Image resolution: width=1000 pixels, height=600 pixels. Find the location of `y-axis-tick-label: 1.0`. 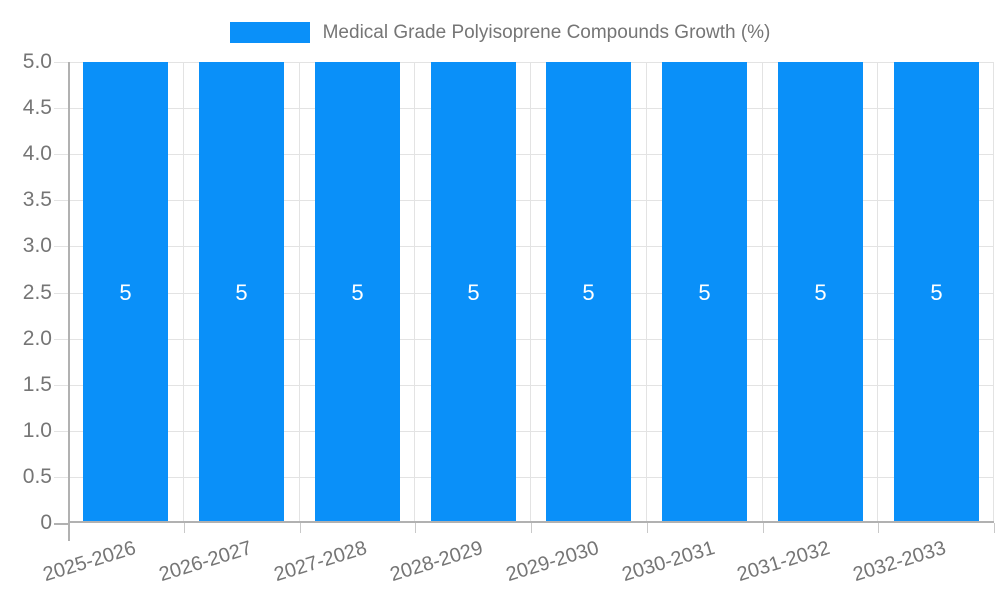

y-axis-tick-label: 1.0 is located at coordinates (37, 430).